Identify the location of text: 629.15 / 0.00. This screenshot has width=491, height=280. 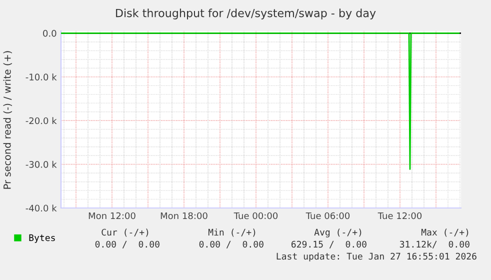
(328, 244).